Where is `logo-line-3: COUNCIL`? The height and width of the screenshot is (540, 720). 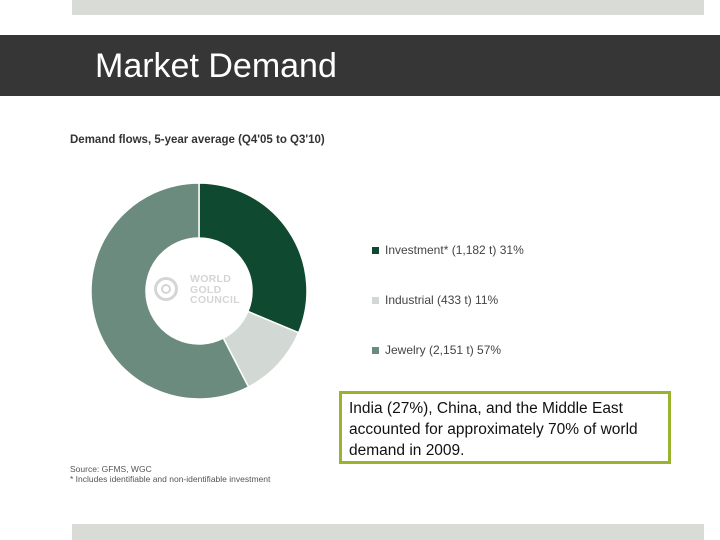
logo-line-3: COUNCIL is located at coordinates (215, 300).